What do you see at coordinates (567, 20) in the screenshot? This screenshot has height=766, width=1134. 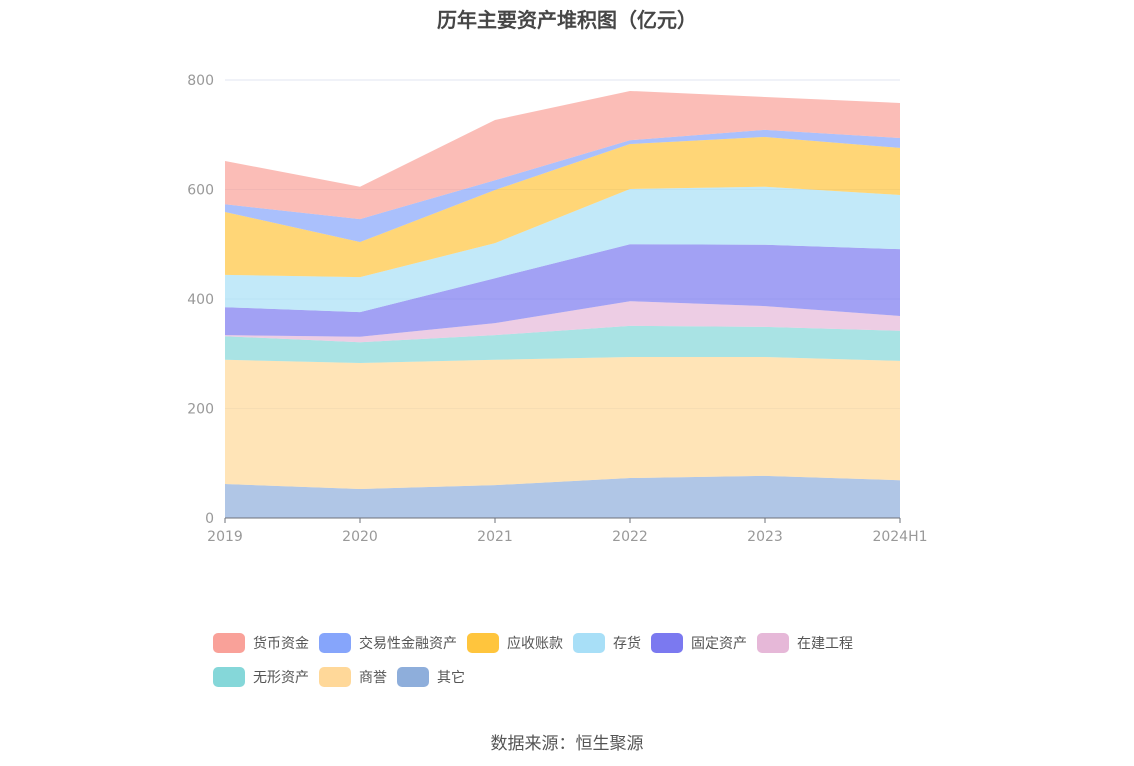 I see `chart-title: 历年主要资产堆积图（亿元）` at bounding box center [567, 20].